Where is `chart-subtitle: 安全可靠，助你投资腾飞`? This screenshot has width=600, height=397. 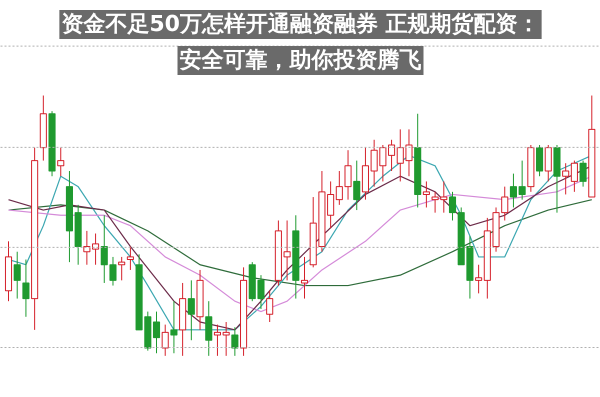
chart-subtitle: 安全可靠，助你投资腾飞 is located at coordinates (301, 60).